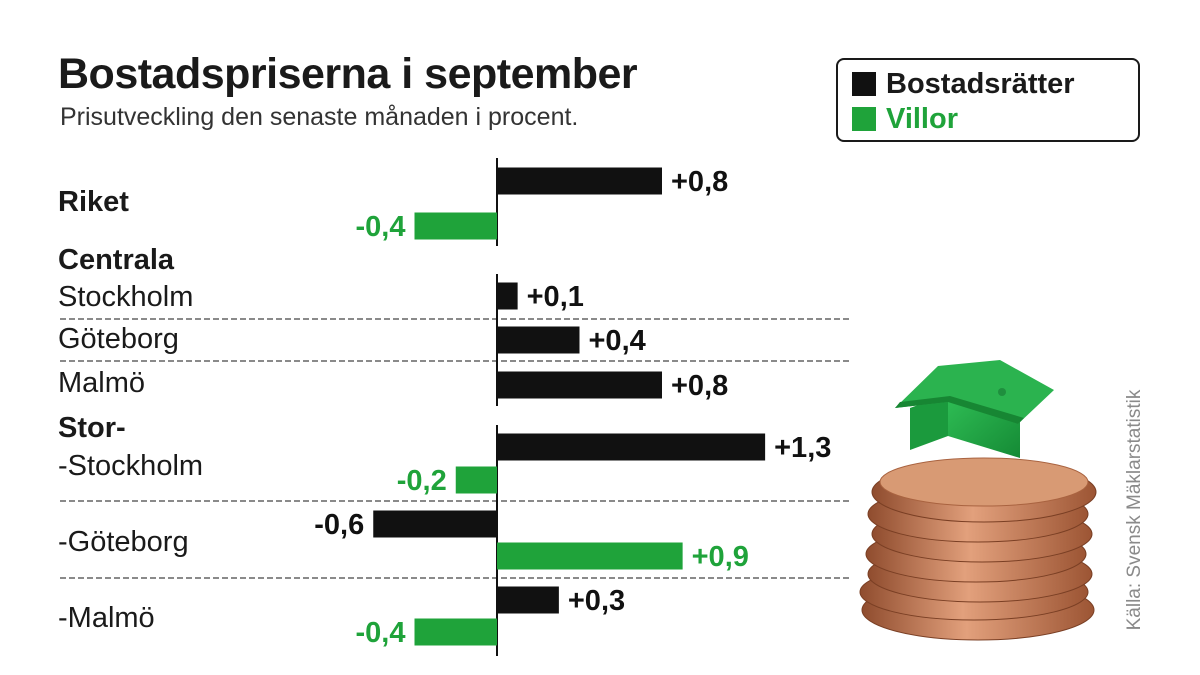 The height and width of the screenshot is (675, 1200). Describe the element at coordinates (980, 83) in the screenshot. I see `legend-label-bostadsratter: Bostadsrätter` at that location.